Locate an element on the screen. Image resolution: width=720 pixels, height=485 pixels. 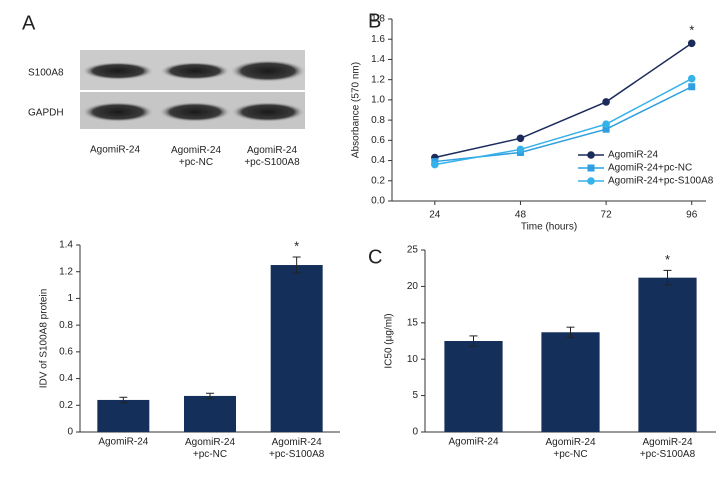
legend-label: AgomiR-24+pc-S100A8 is located at coordinates (661, 181).